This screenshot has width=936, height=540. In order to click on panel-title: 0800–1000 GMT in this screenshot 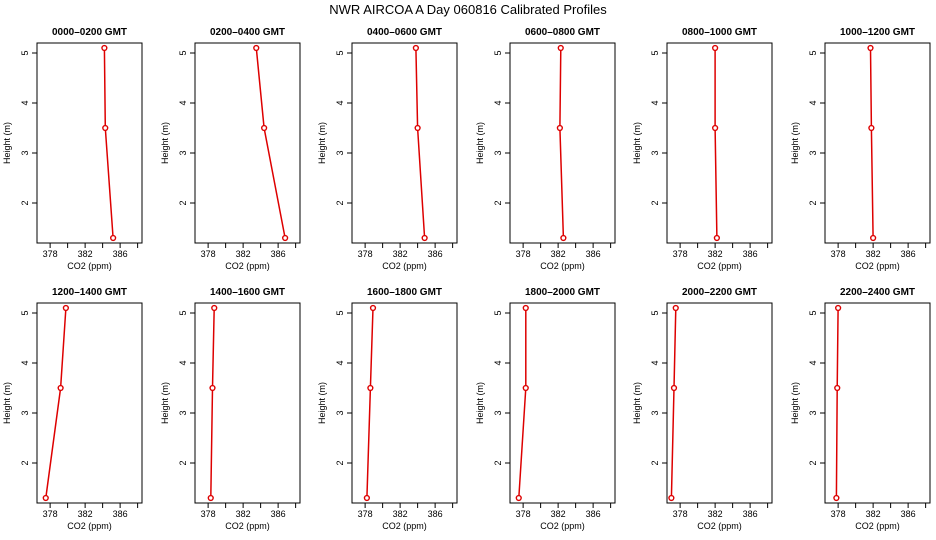, I will do `click(719, 32)`.